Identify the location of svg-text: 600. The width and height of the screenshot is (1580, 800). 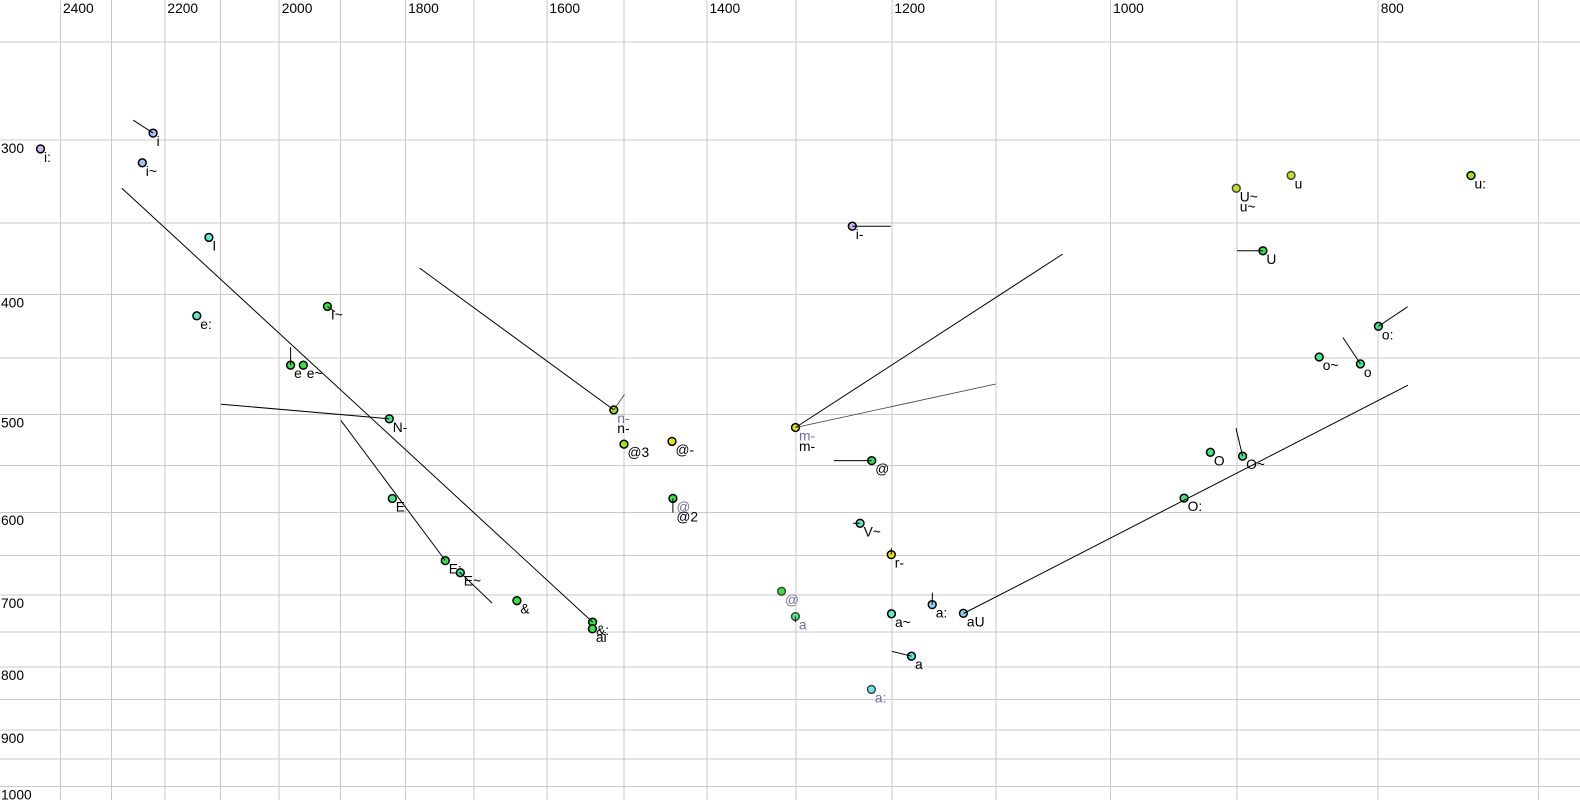
(12, 520).